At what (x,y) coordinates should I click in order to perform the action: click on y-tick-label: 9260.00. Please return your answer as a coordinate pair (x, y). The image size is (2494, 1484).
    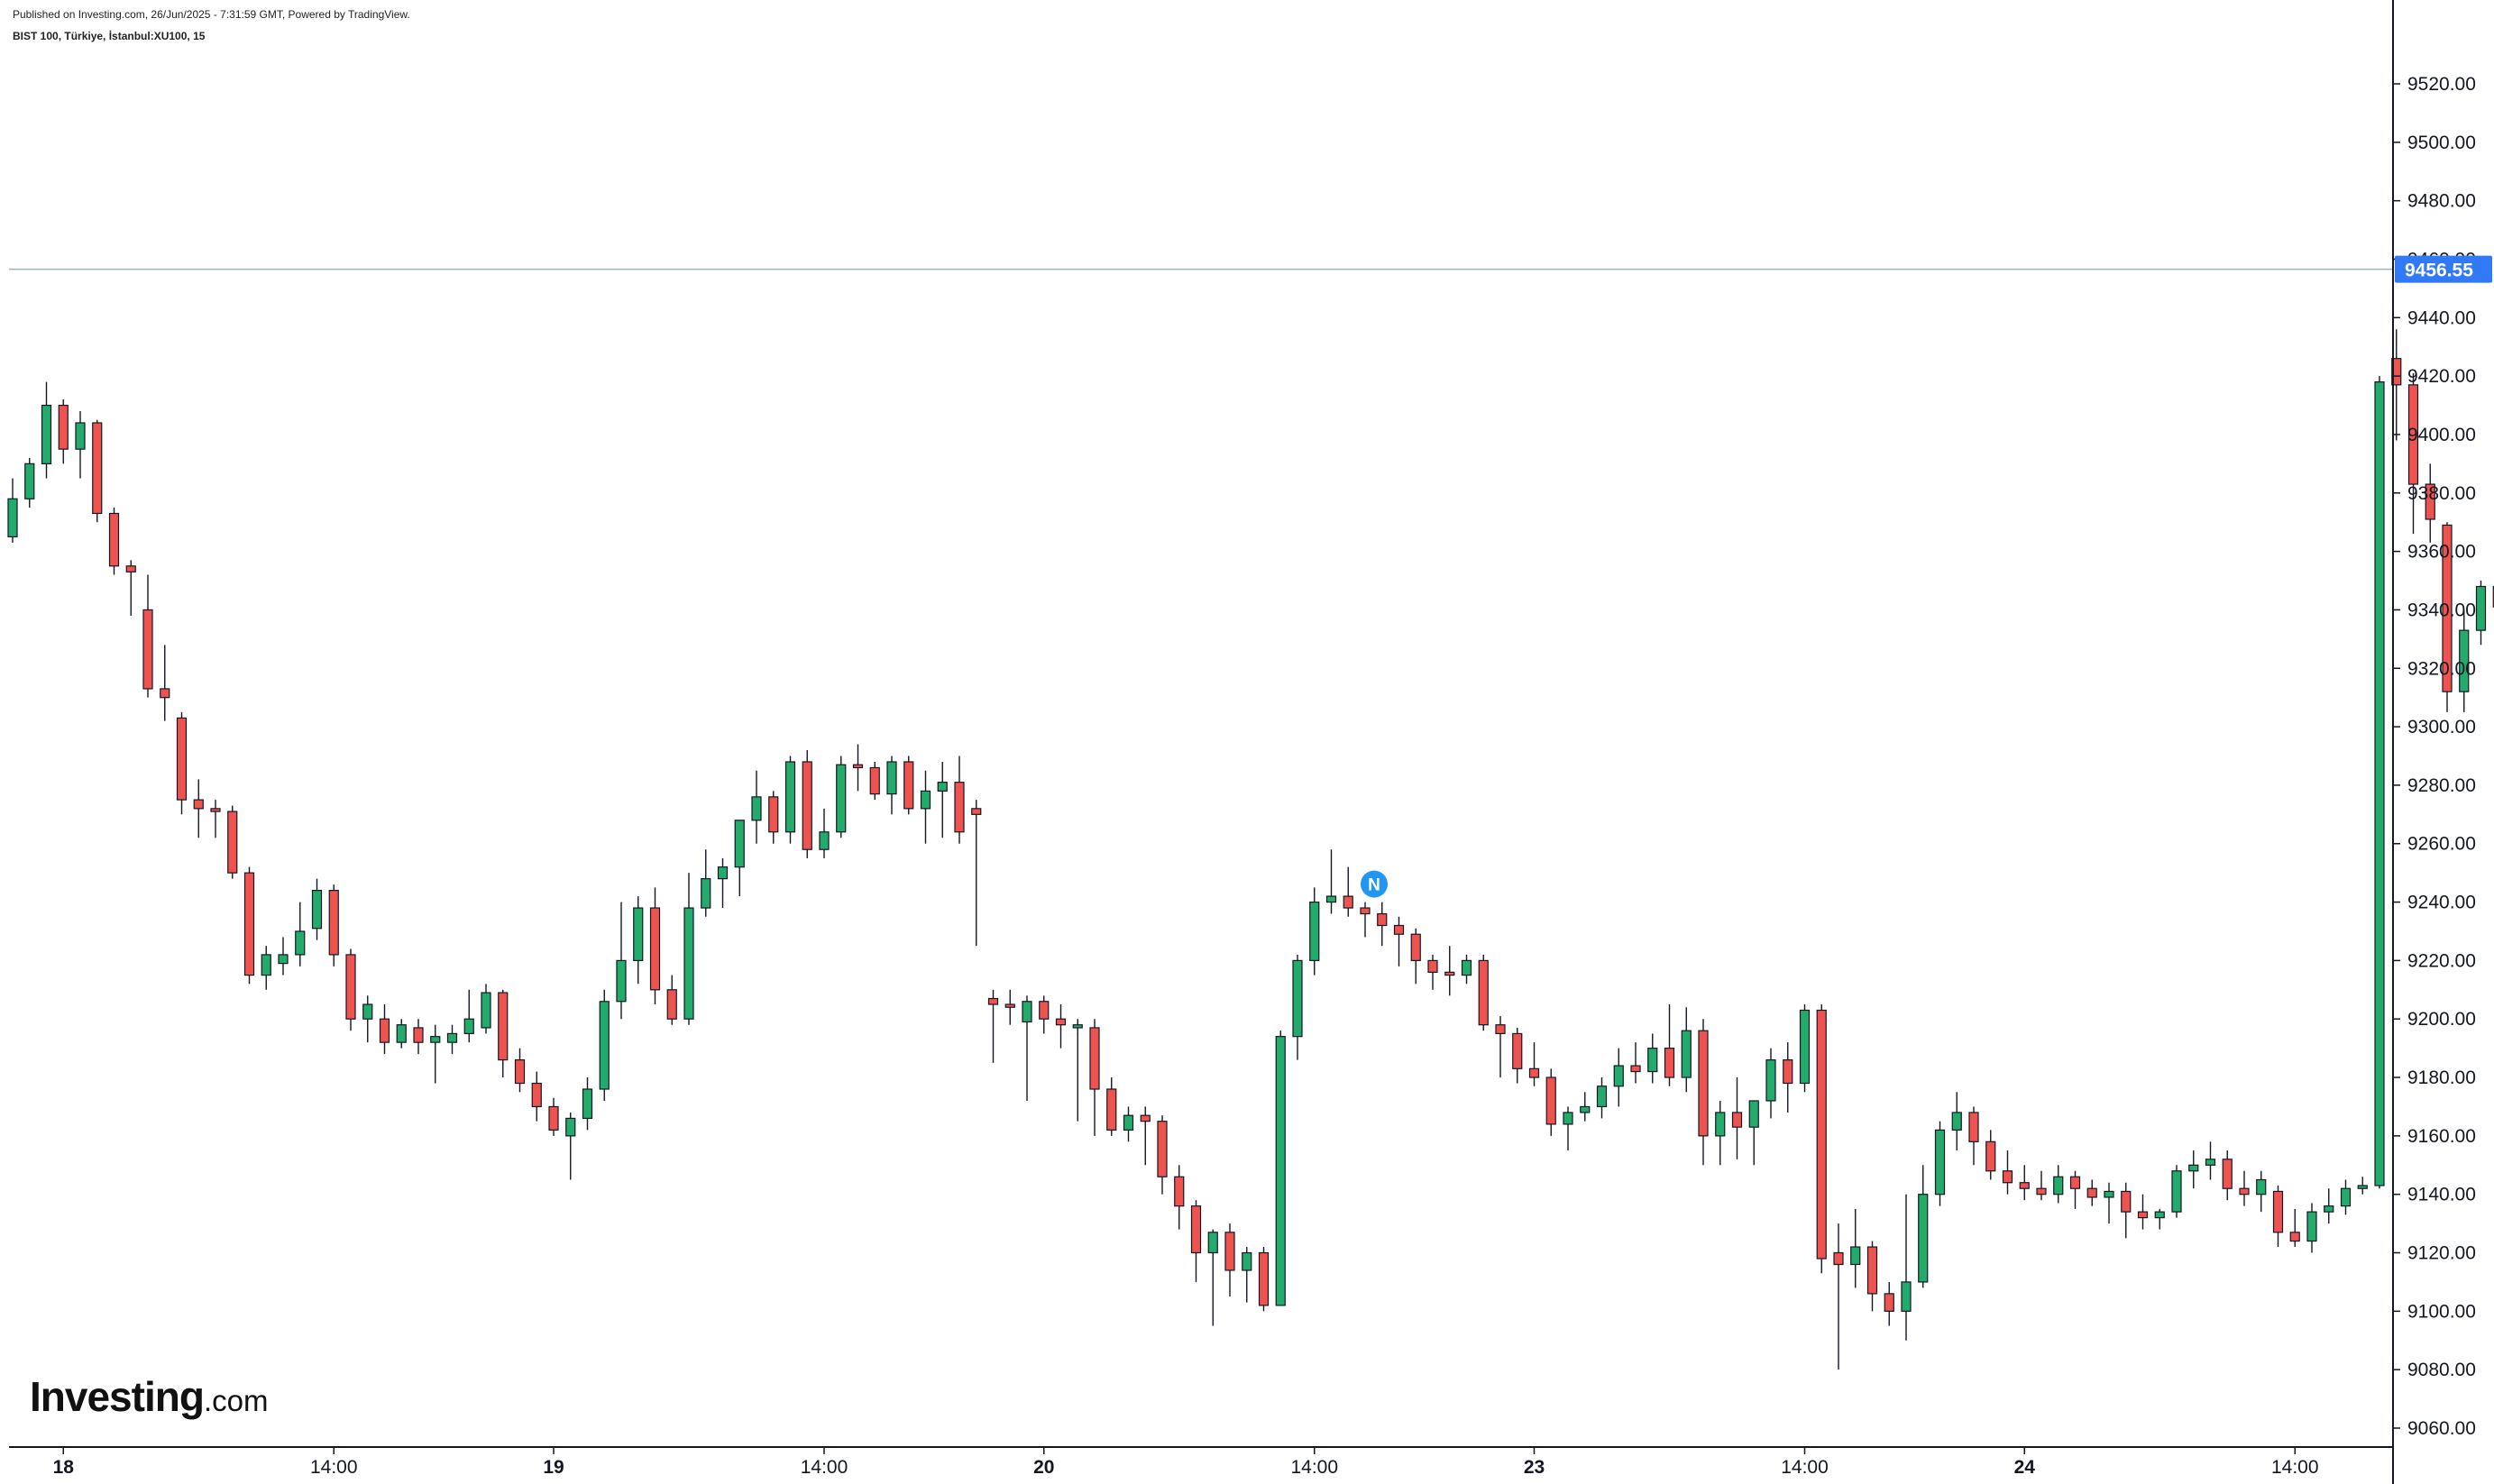
    Looking at the image, I should click on (2442, 844).